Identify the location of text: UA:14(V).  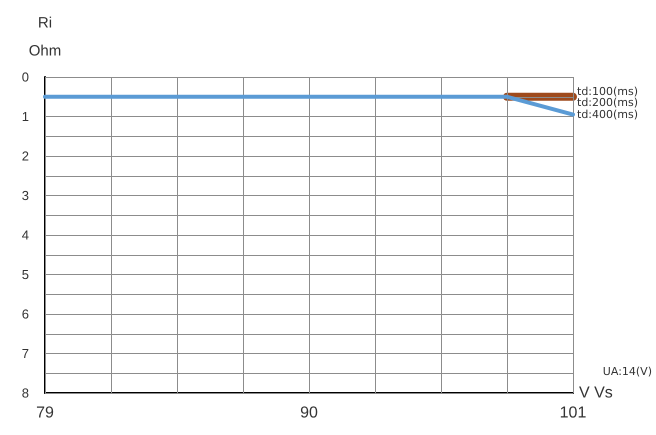
(627, 371).